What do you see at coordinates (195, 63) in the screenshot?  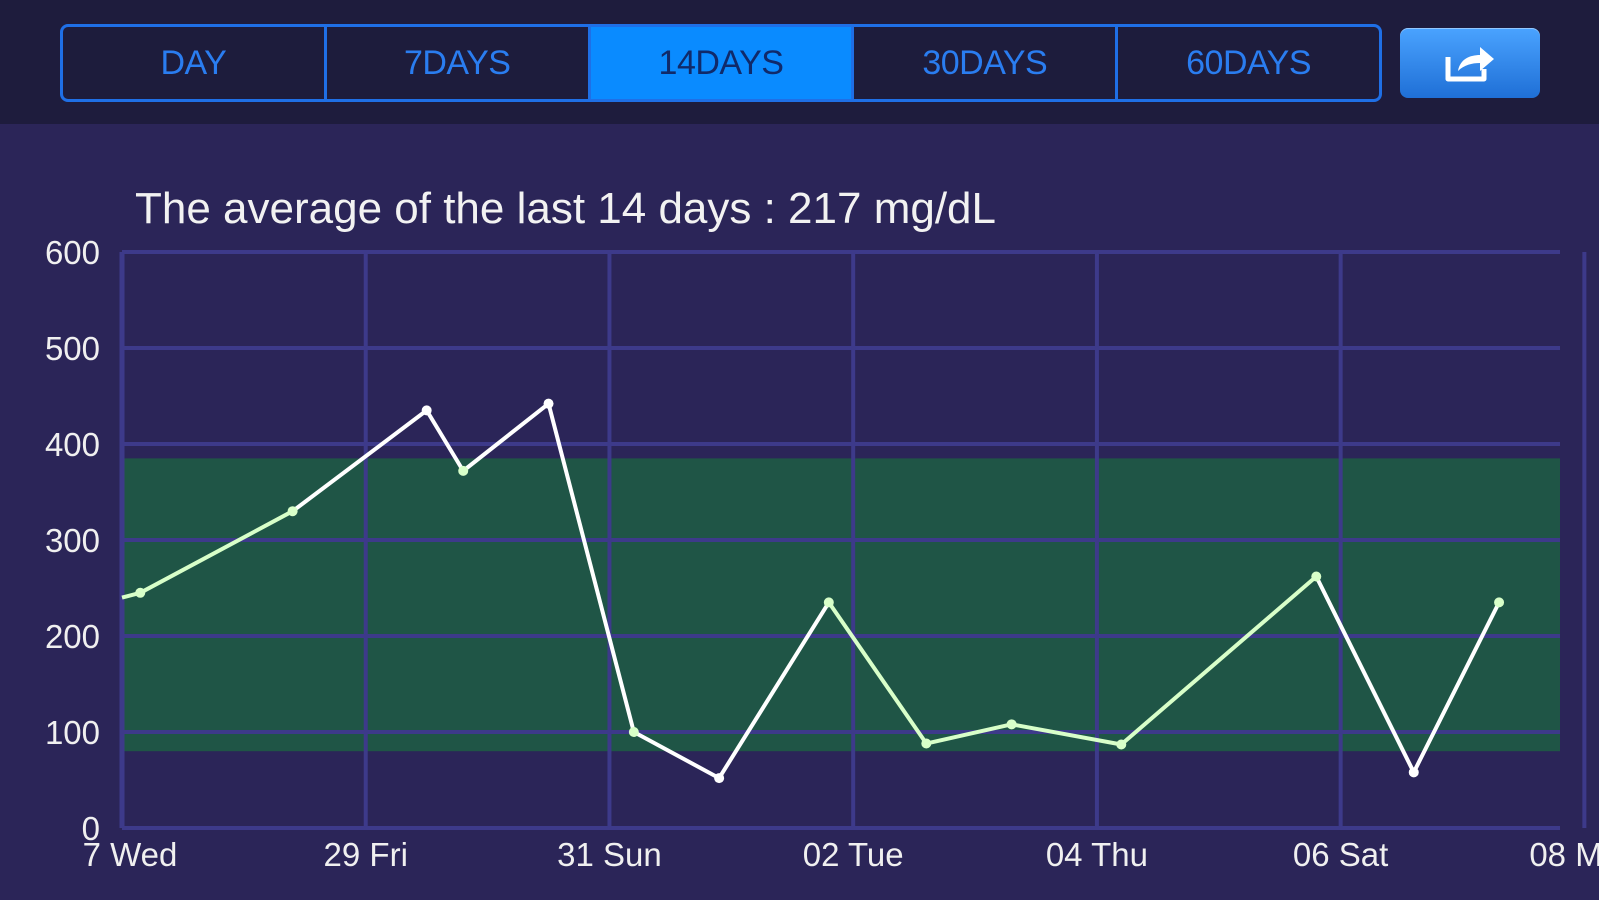 I see `tab-day: DAY` at bounding box center [195, 63].